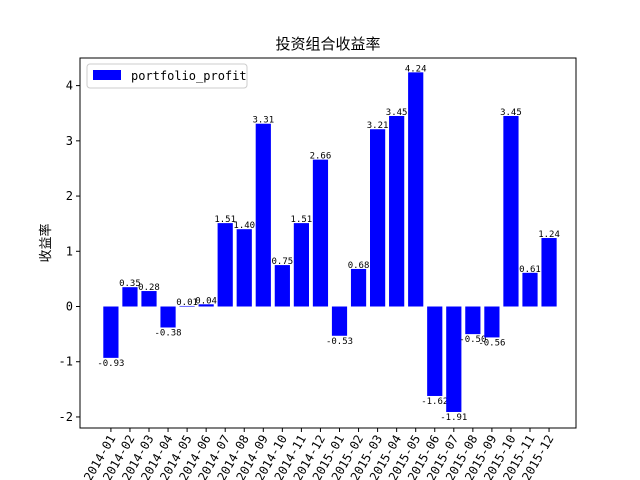 The width and height of the screenshot is (640, 480). What do you see at coordinates (189, 76) in the screenshot?
I see `legend-label: portfolio_profit` at bounding box center [189, 76].